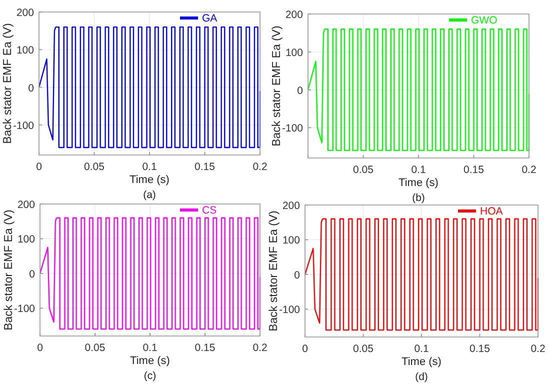 This screenshot has width=550, height=385. Describe the element at coordinates (209, 210) in the screenshot. I see `legend-label: CS` at that location.